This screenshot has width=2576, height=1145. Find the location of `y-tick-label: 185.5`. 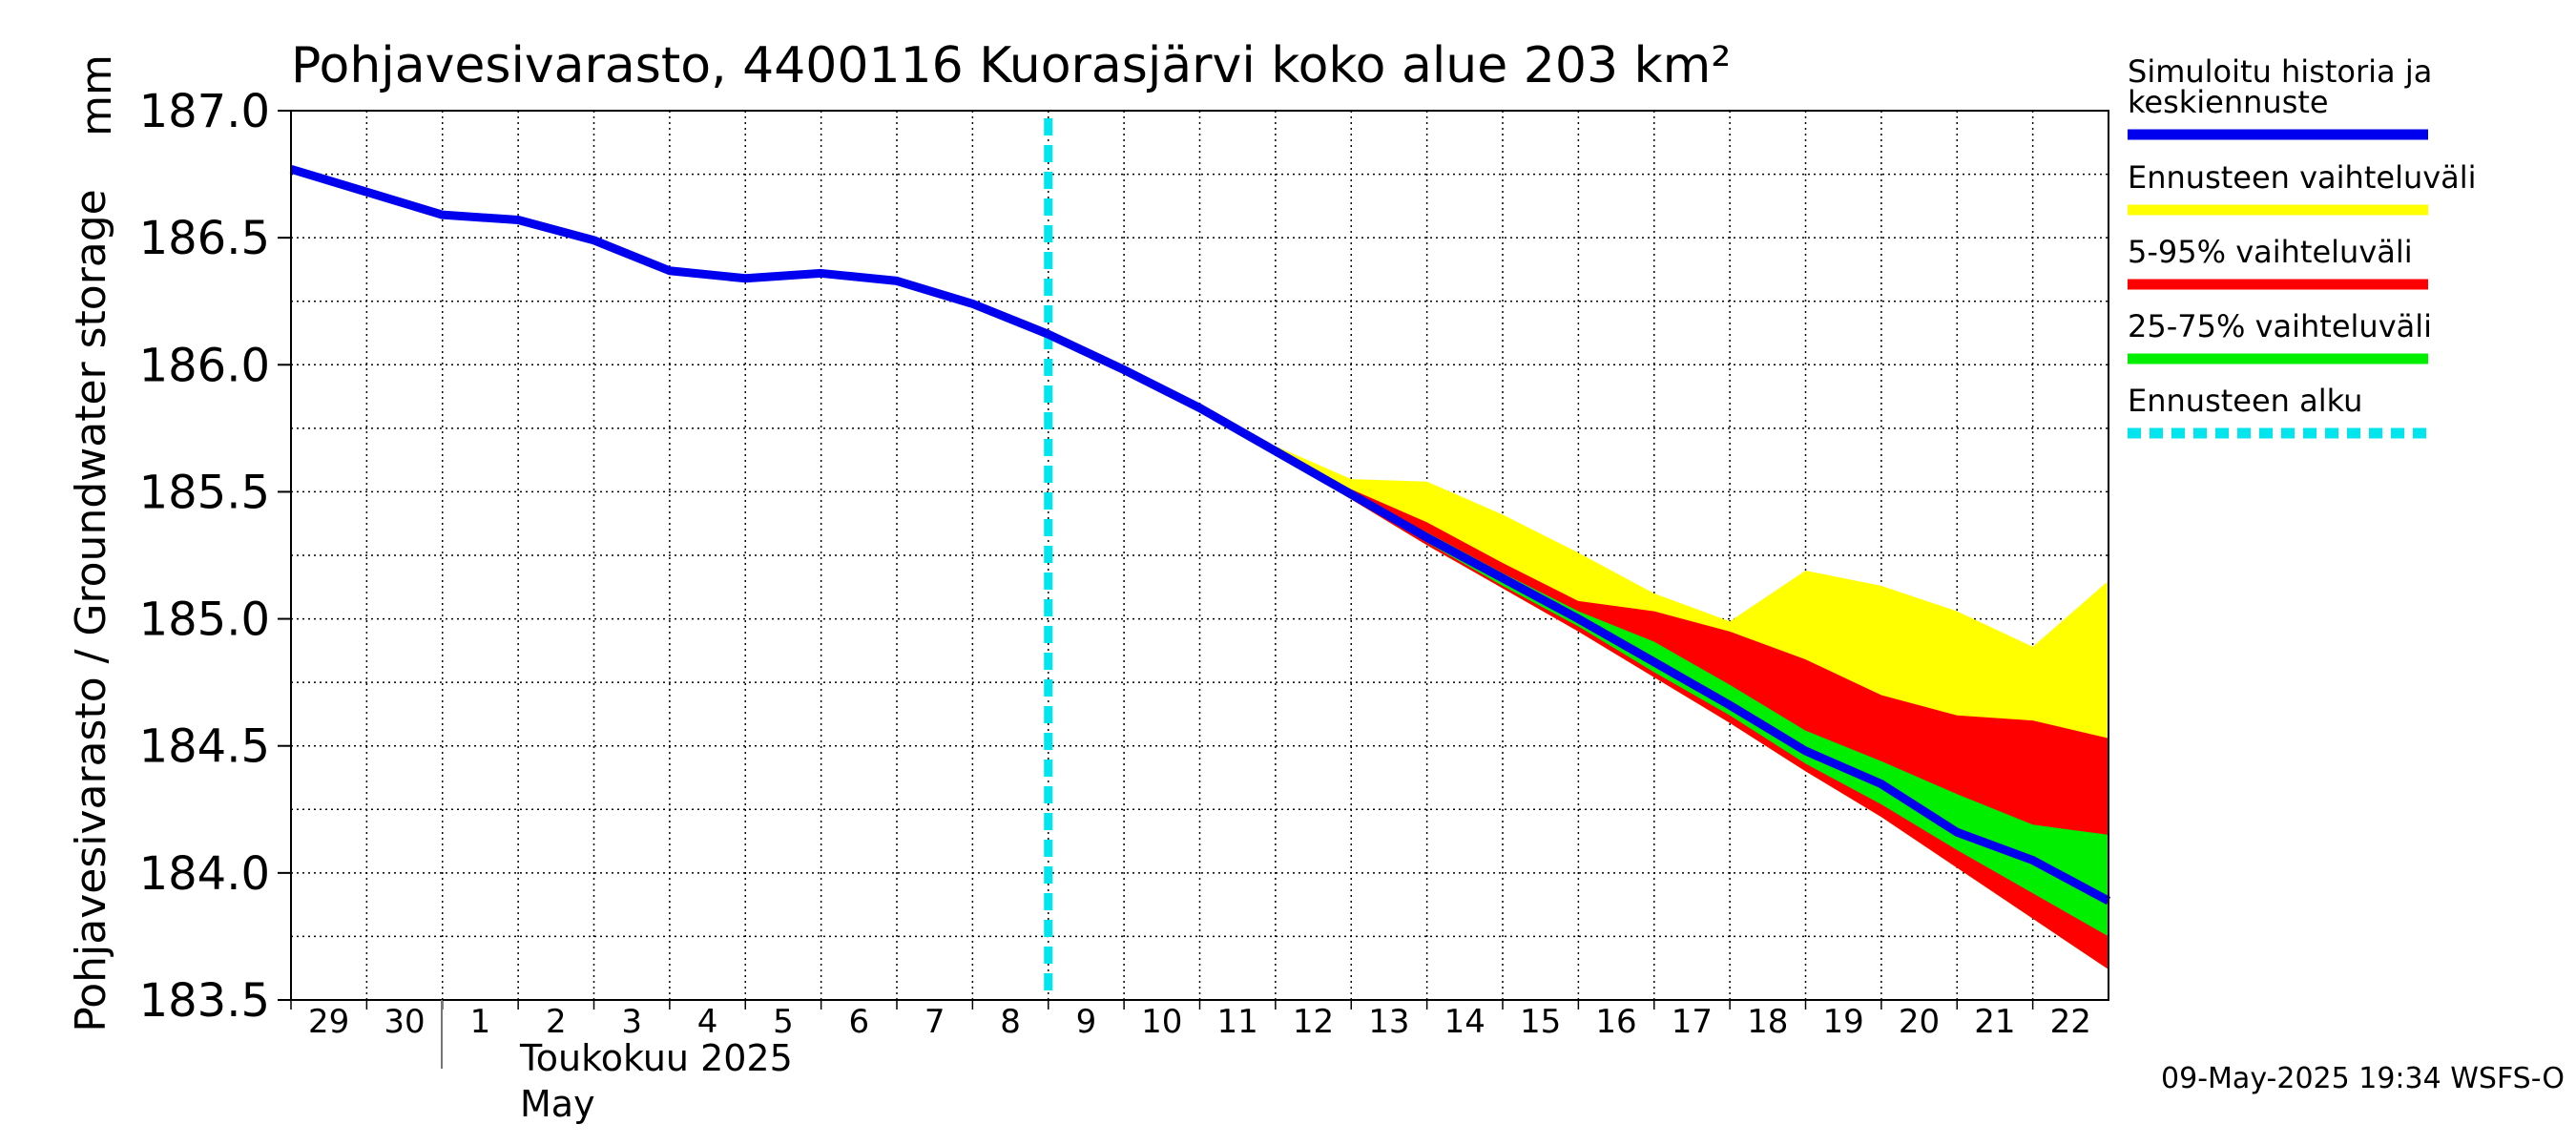

y-tick-label: 185.5 is located at coordinates (204, 493).